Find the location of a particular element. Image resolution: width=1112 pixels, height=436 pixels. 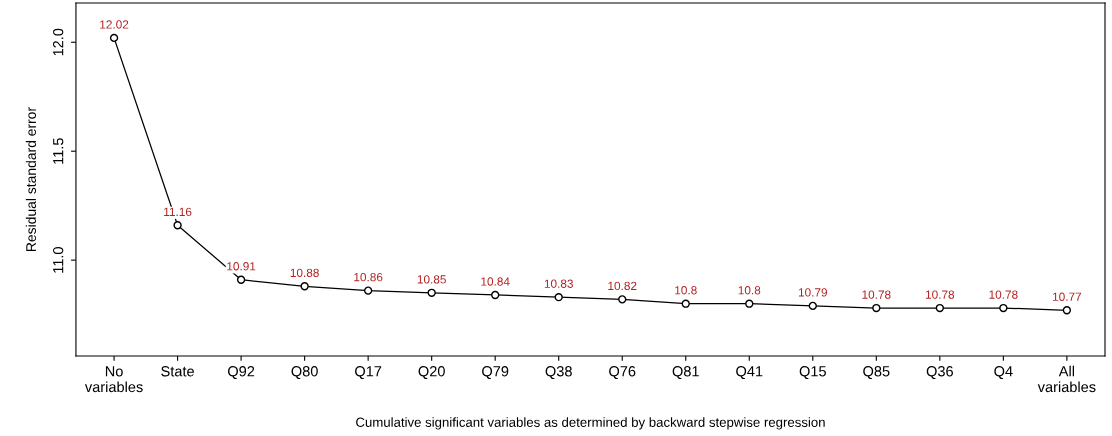

x-tick-label: All variables is located at coordinates (1066, 379).